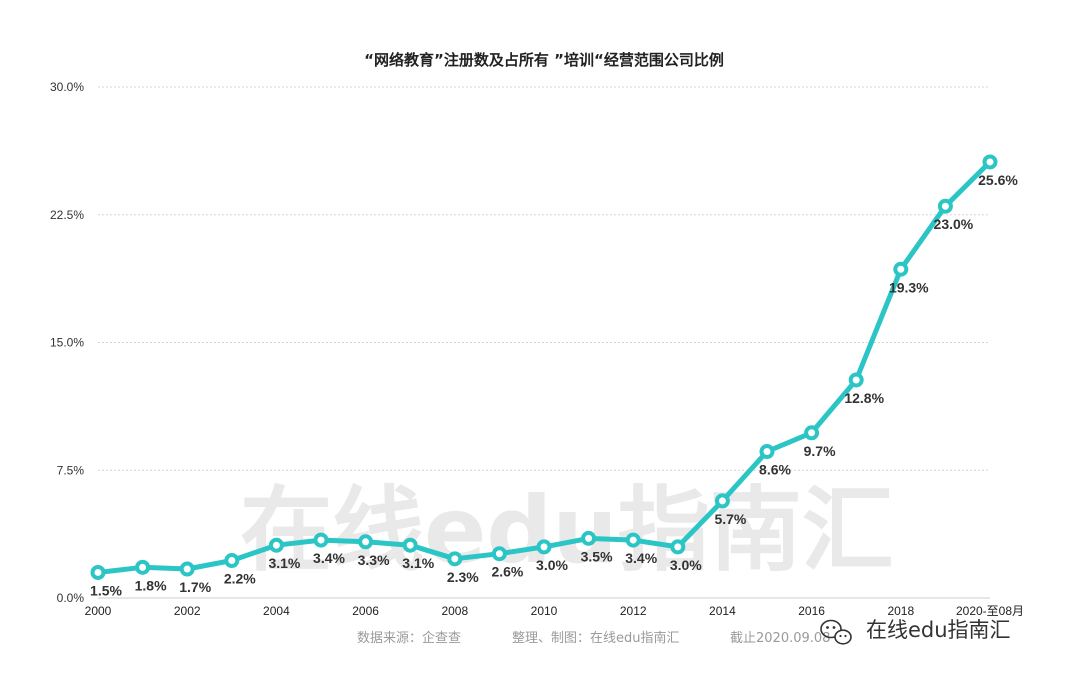  Describe the element at coordinates (544, 60) in the screenshot. I see `chart-title: “网络教育”注册数及占所有 ”培训“经营范围公司比例` at that location.